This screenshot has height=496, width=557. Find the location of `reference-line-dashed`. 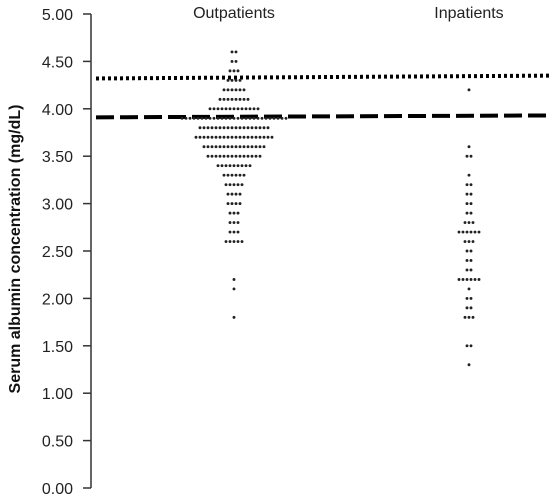

reference-line-dashed is located at coordinates (324, 116).